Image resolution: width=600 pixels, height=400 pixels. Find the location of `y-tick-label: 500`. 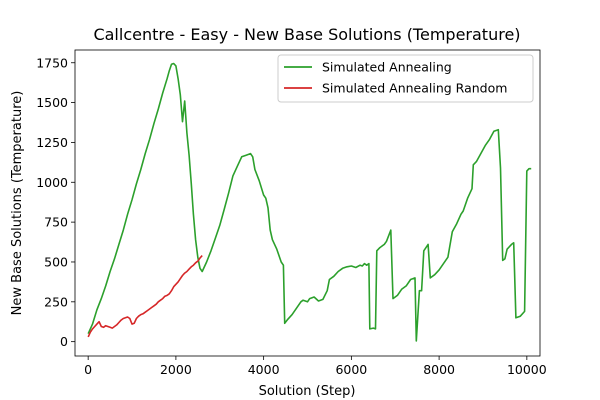

y-tick-label: 500 is located at coordinates (56, 261).